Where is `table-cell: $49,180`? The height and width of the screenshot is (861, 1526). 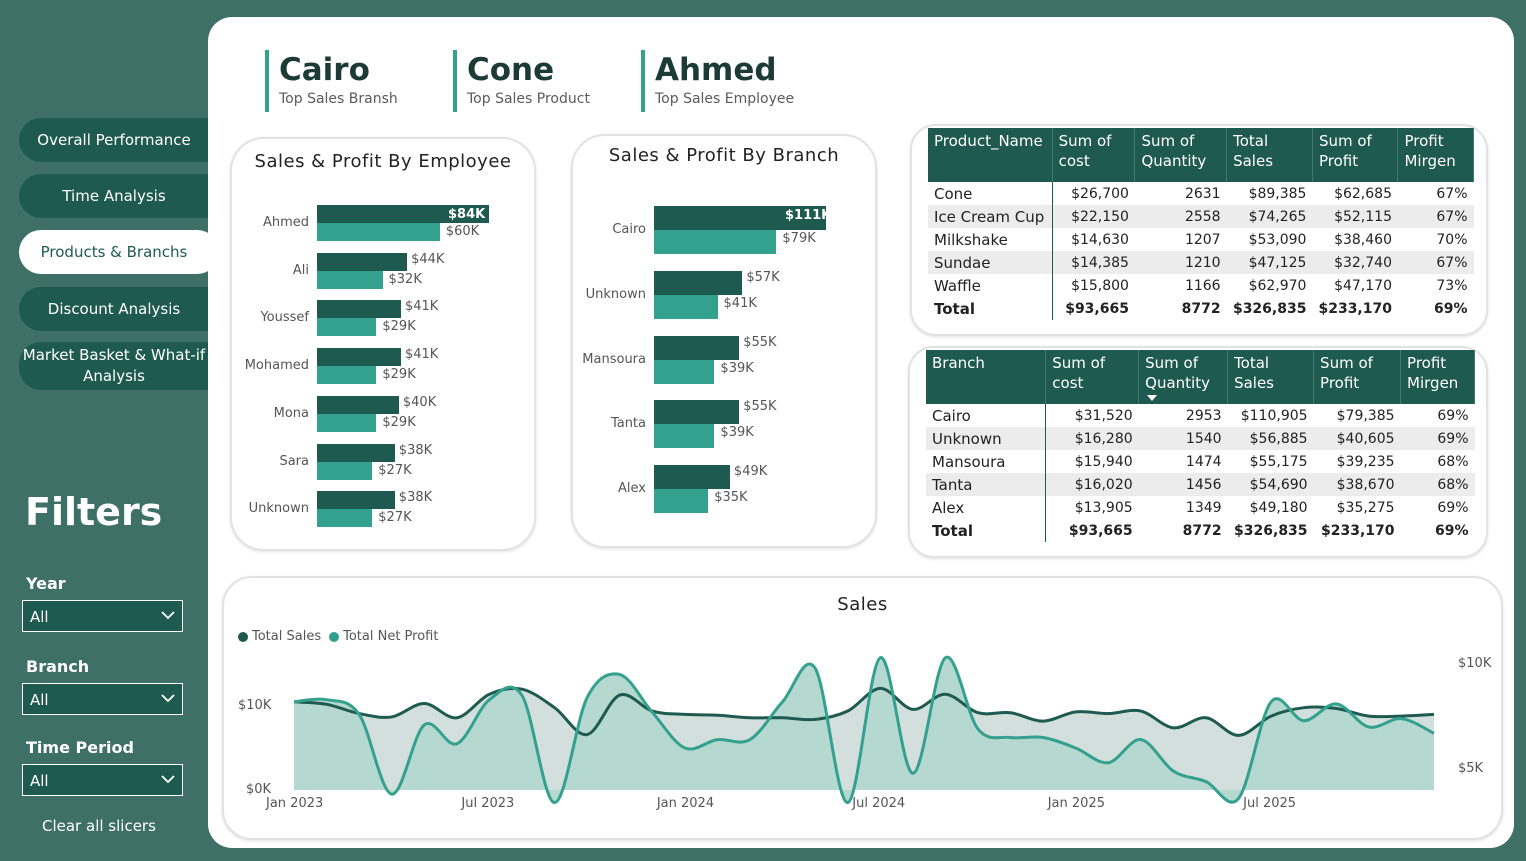 table-cell: $49,180 is located at coordinates (1278, 507).